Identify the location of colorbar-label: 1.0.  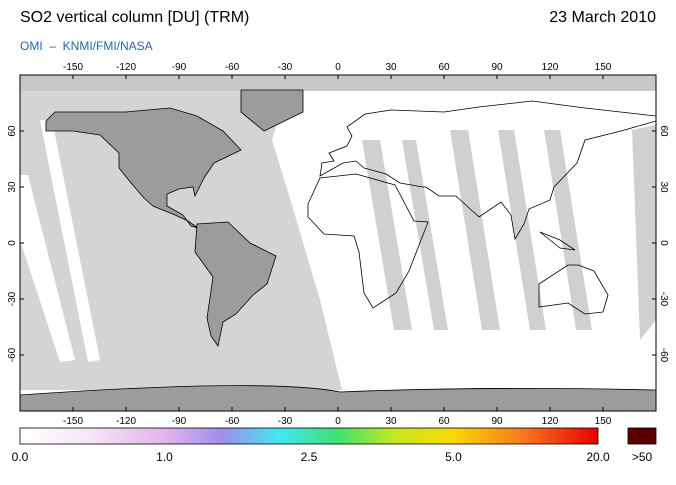
(164, 457).